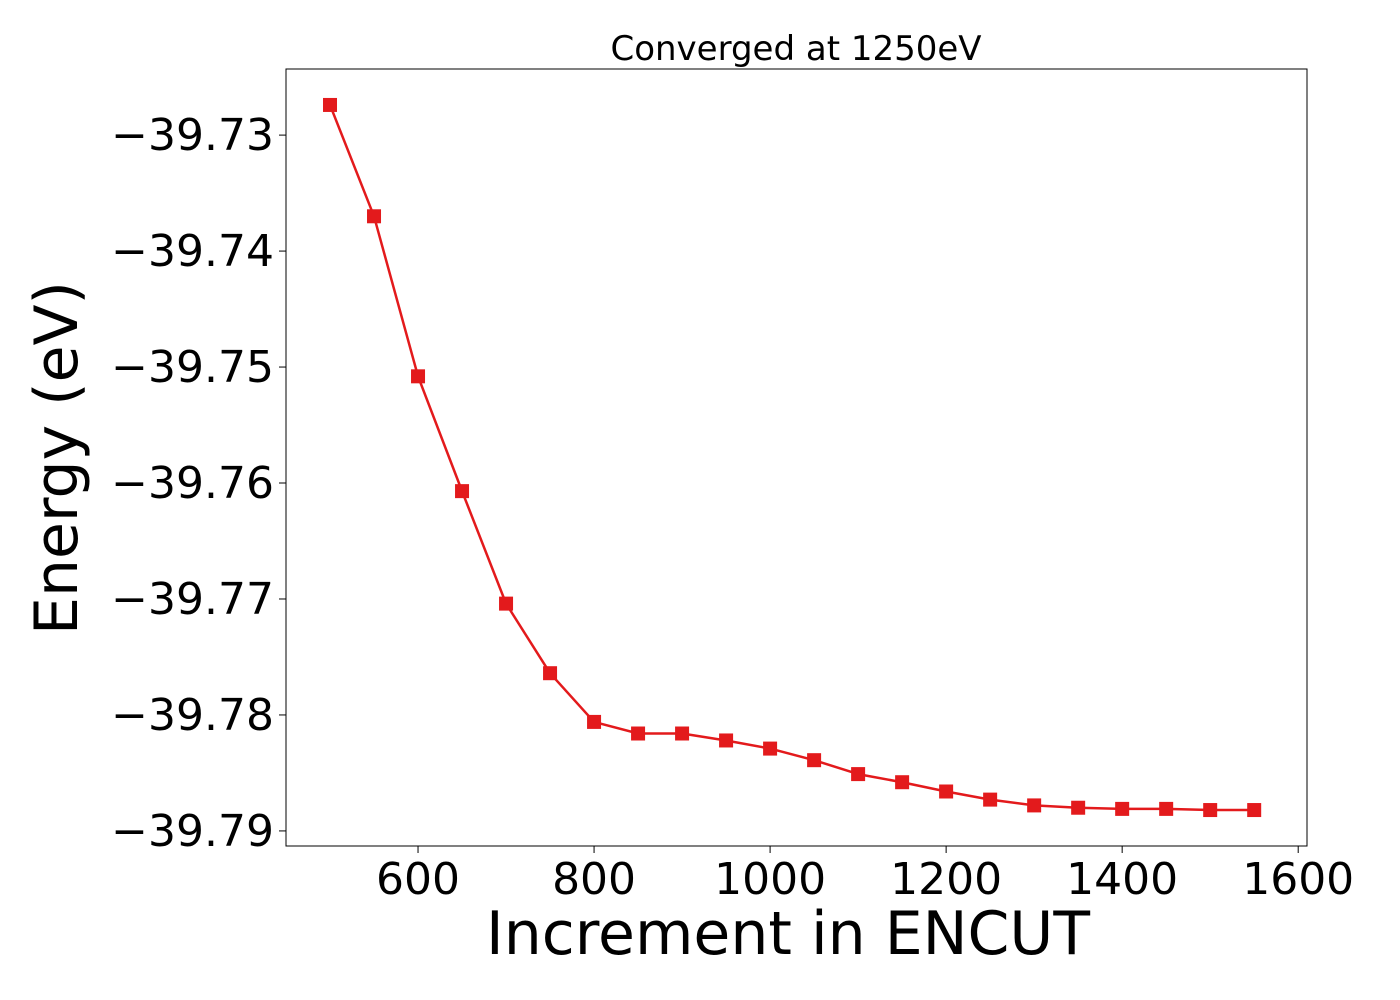 The height and width of the screenshot is (1000, 1400). I want to click on y-tick-label: −39.74, so click(192, 251).